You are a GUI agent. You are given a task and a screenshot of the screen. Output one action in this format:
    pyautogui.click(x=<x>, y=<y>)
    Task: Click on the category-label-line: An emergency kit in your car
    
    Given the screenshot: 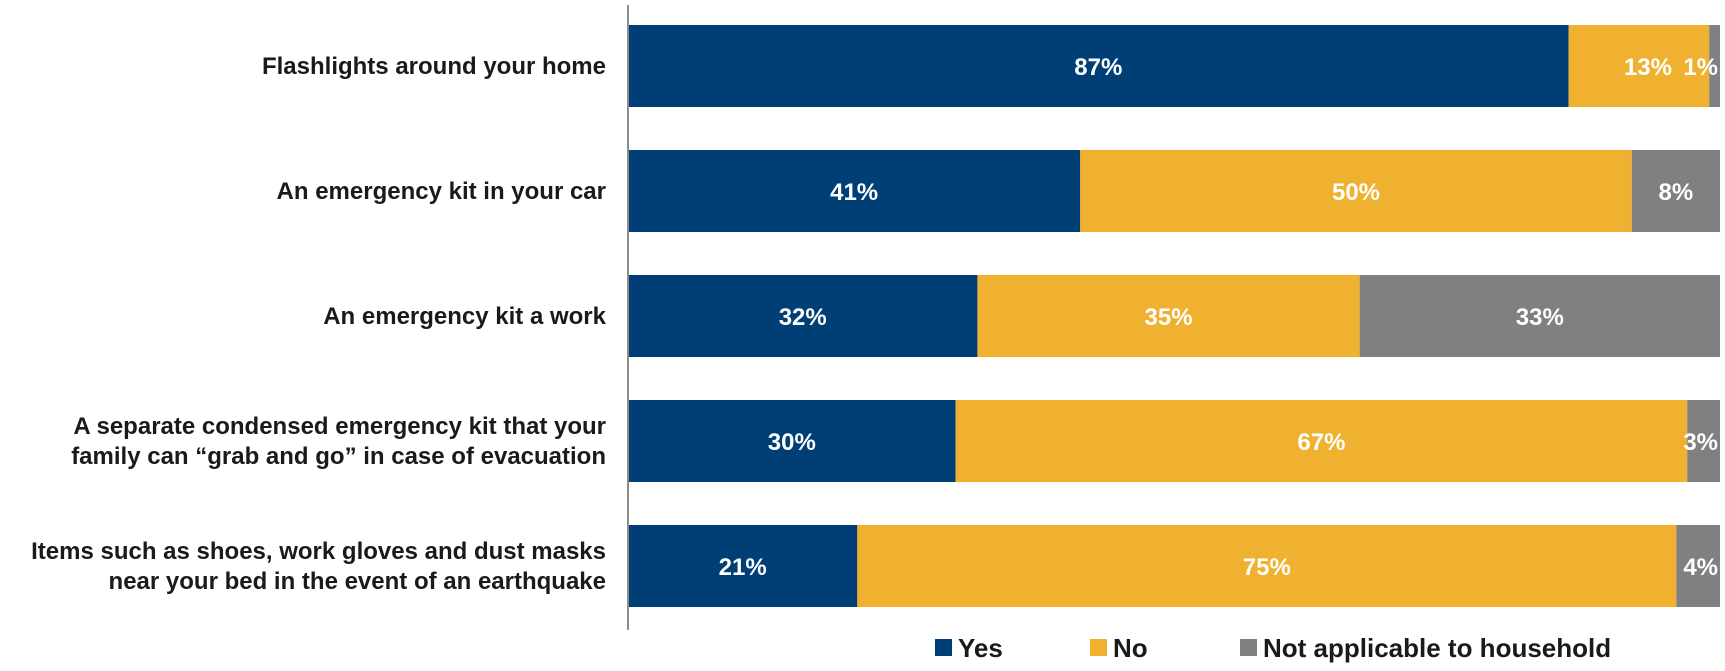 What is the action you would take?
    pyautogui.click(x=441, y=191)
    